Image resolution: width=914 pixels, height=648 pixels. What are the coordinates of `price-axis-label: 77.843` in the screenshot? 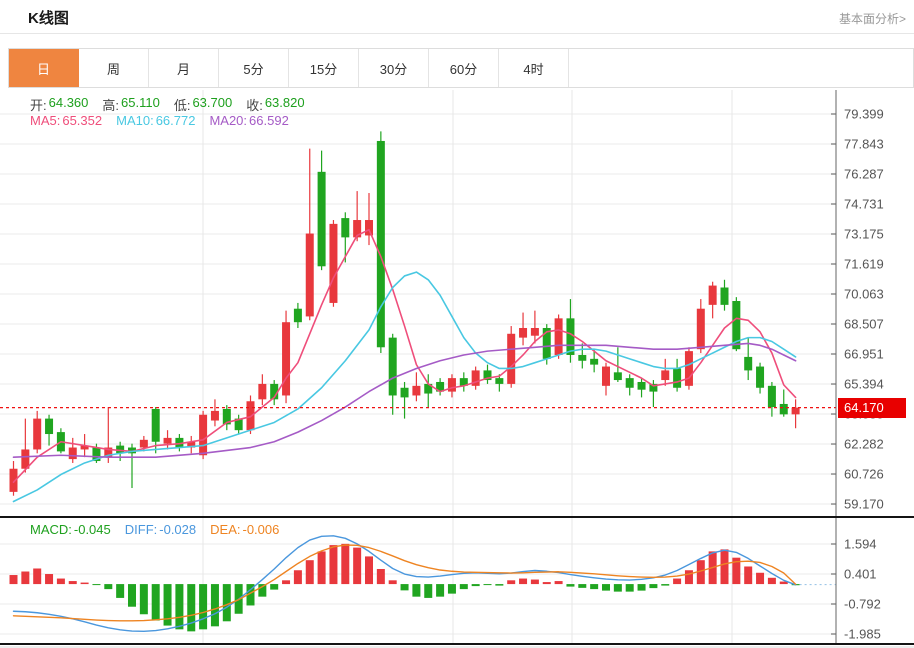 It's located at (864, 144).